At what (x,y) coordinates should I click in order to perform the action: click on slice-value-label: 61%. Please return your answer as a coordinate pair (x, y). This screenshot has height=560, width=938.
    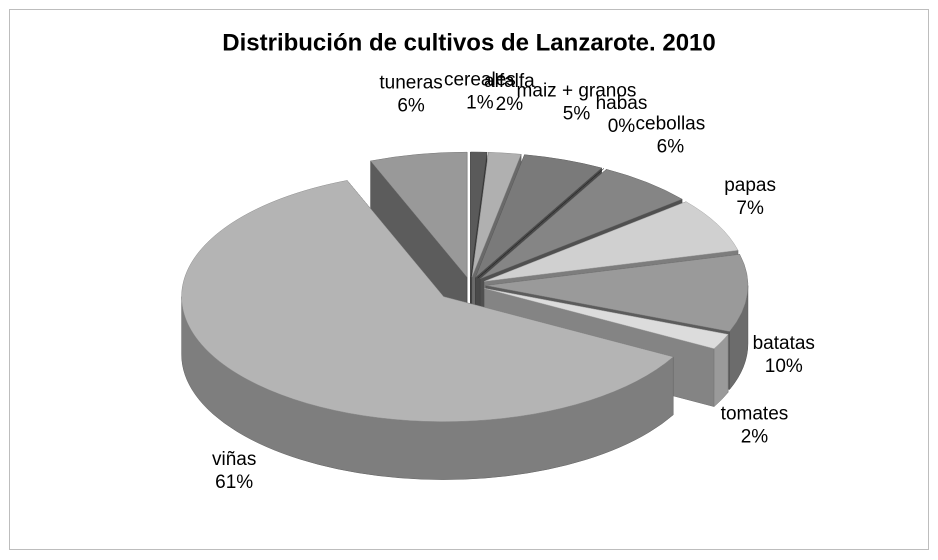
    Looking at the image, I should click on (234, 482).